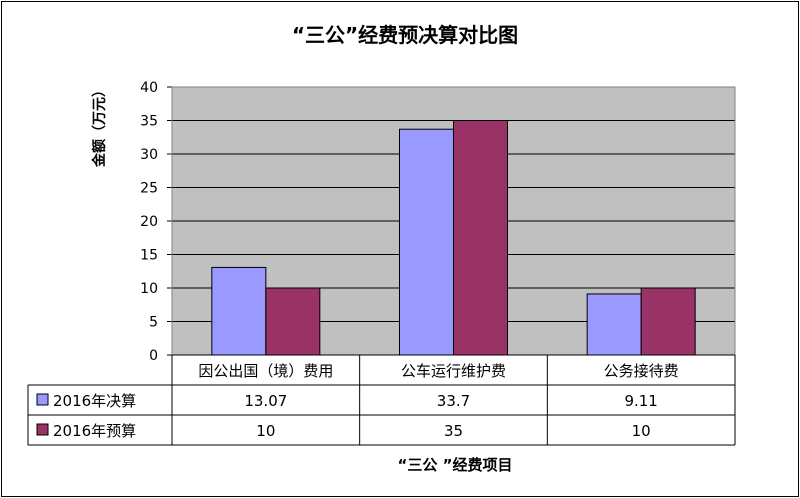 The width and height of the screenshot is (800, 498). What do you see at coordinates (149, 222) in the screenshot?
I see `y-tick-label: 20` at bounding box center [149, 222].